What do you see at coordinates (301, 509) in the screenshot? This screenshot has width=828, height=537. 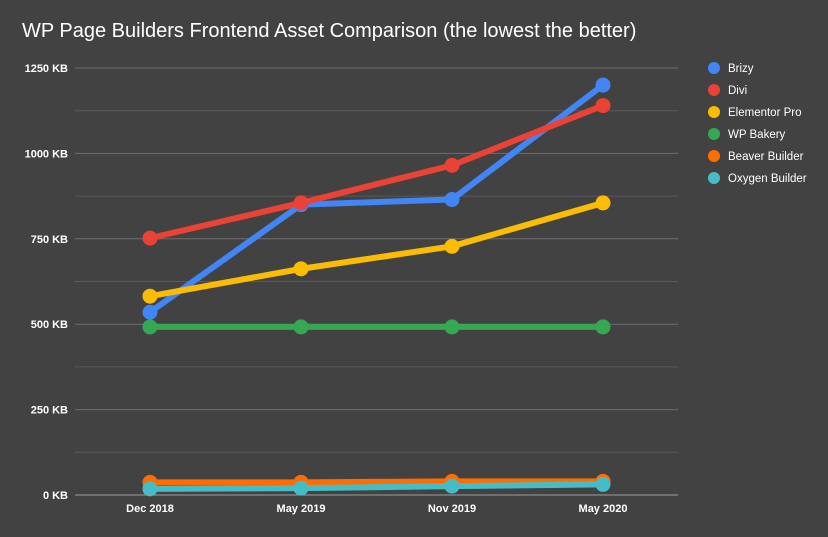 I see `x-tick-label: May 2019` at bounding box center [301, 509].